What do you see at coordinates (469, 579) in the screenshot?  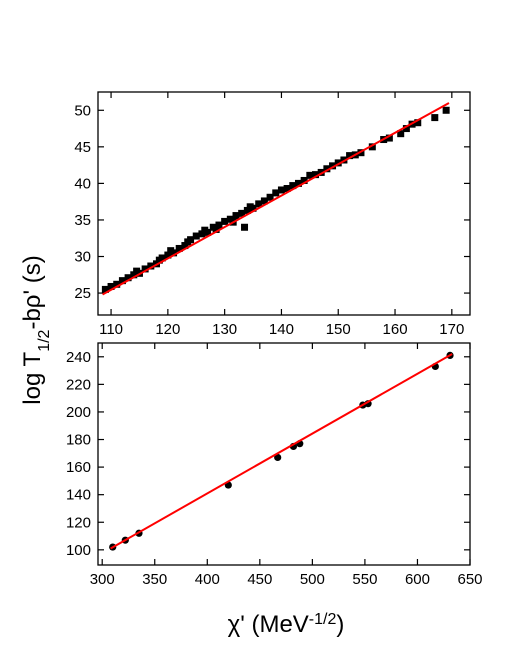 I see `x-tick-label: 650` at bounding box center [469, 579].